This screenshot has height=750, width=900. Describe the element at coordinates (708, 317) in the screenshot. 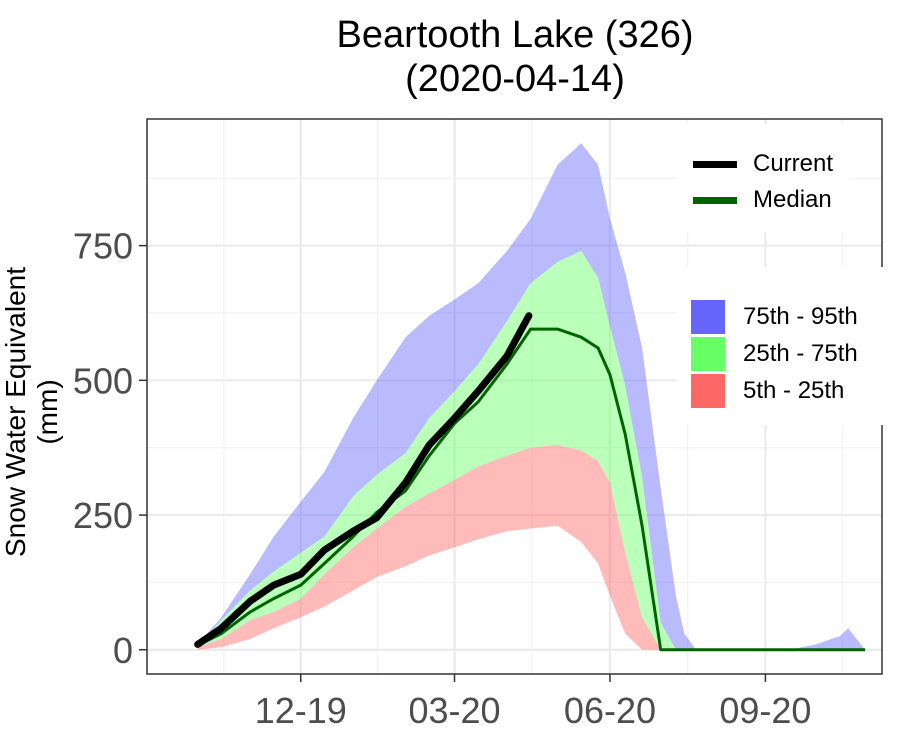

I see `band-75-95-swatch` at that location.